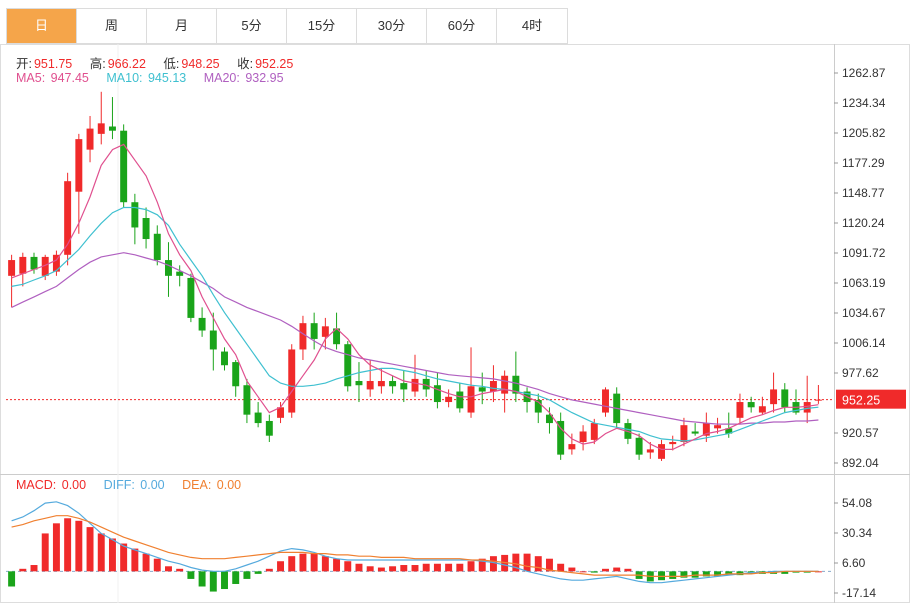 The image size is (910, 603). What do you see at coordinates (24, 64) in the screenshot?
I see `open-label: 开:` at bounding box center [24, 64].